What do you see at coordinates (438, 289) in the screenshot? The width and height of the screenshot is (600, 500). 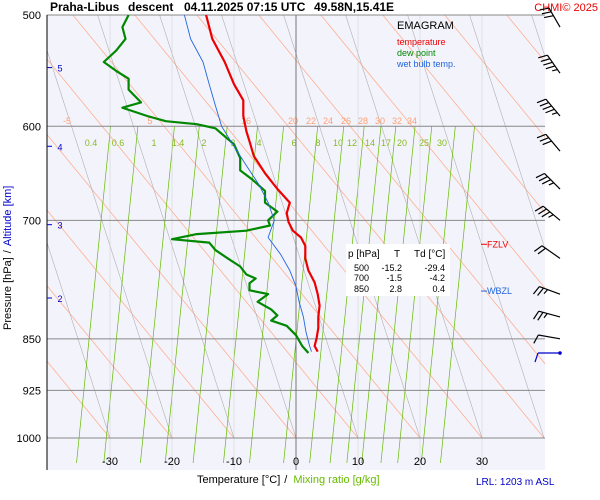 I see `table-cell: 0.4` at bounding box center [438, 289].